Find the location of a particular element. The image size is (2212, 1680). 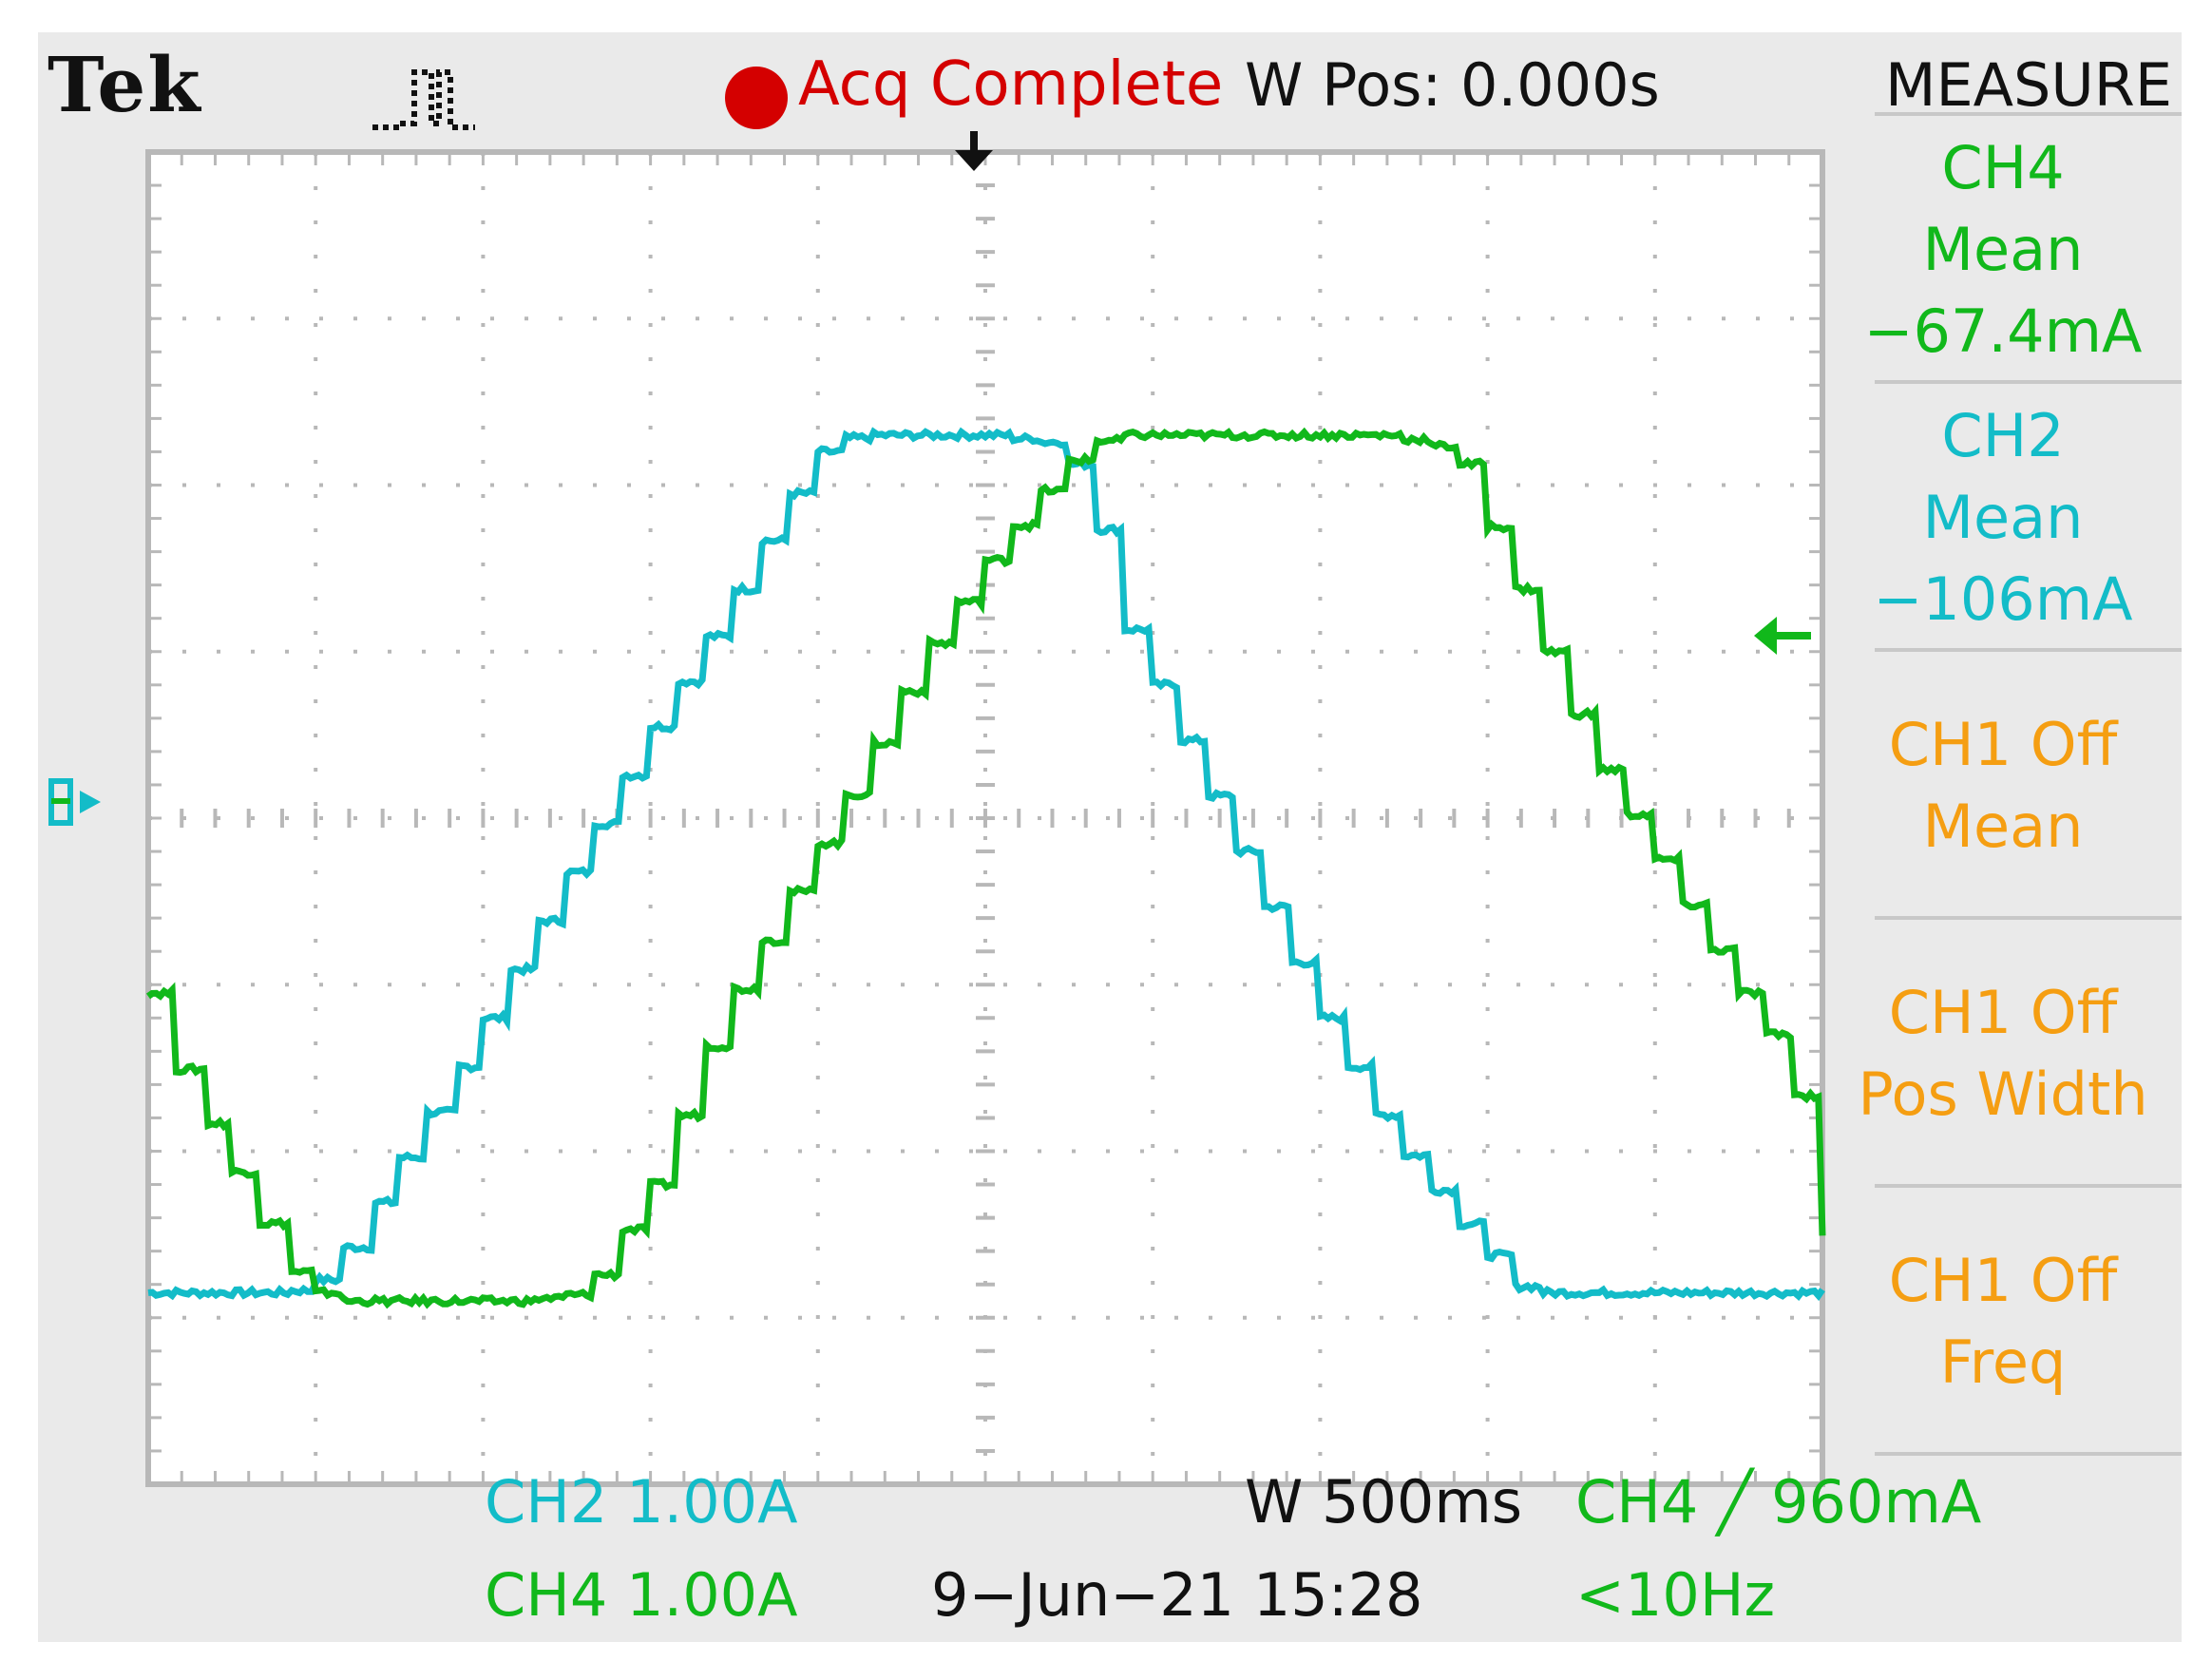

measure-ch1-mean: CH1 Off Mean is located at coordinates (2003, 786).